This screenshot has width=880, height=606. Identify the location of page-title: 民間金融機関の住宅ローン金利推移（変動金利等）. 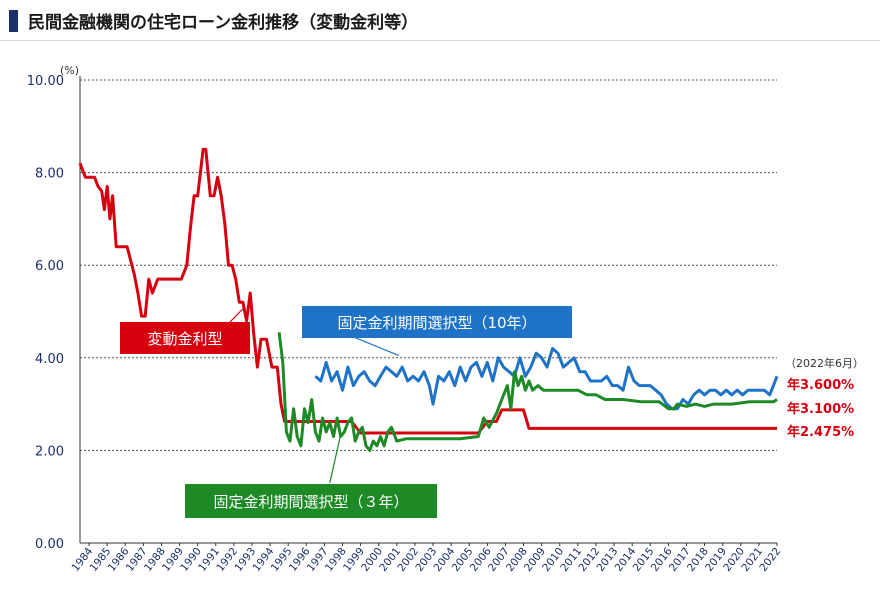
(223, 23).